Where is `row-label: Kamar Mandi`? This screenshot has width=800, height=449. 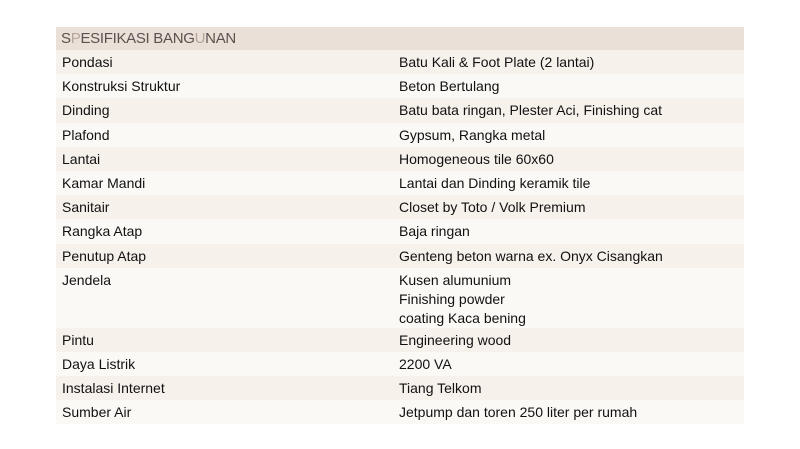
row-label: Kamar Mandi is located at coordinates (104, 182).